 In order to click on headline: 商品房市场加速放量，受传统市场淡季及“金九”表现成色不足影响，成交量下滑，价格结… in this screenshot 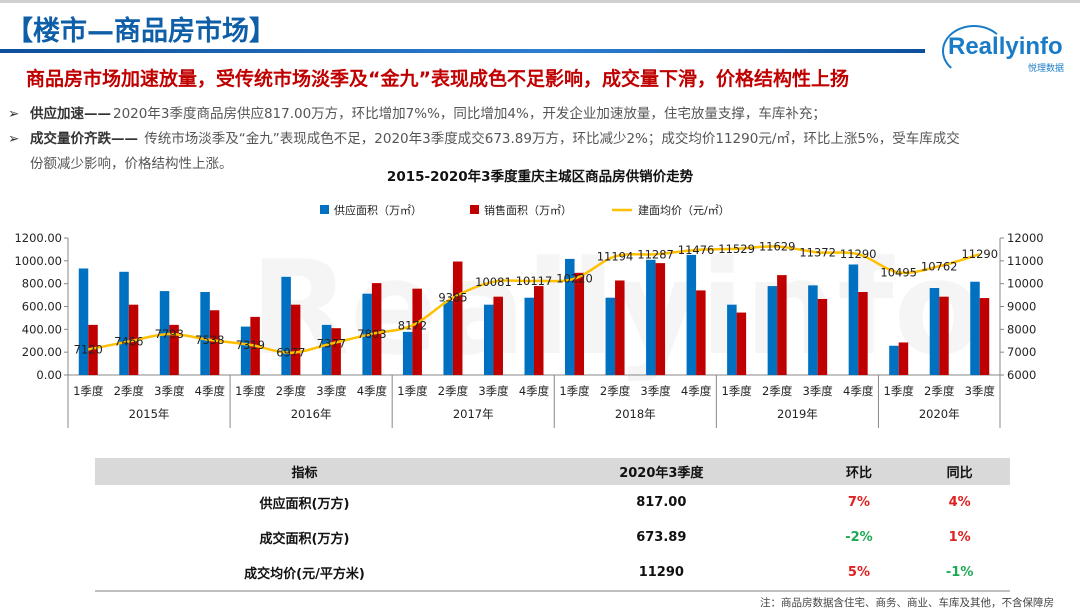, I will do `click(437, 79)`.